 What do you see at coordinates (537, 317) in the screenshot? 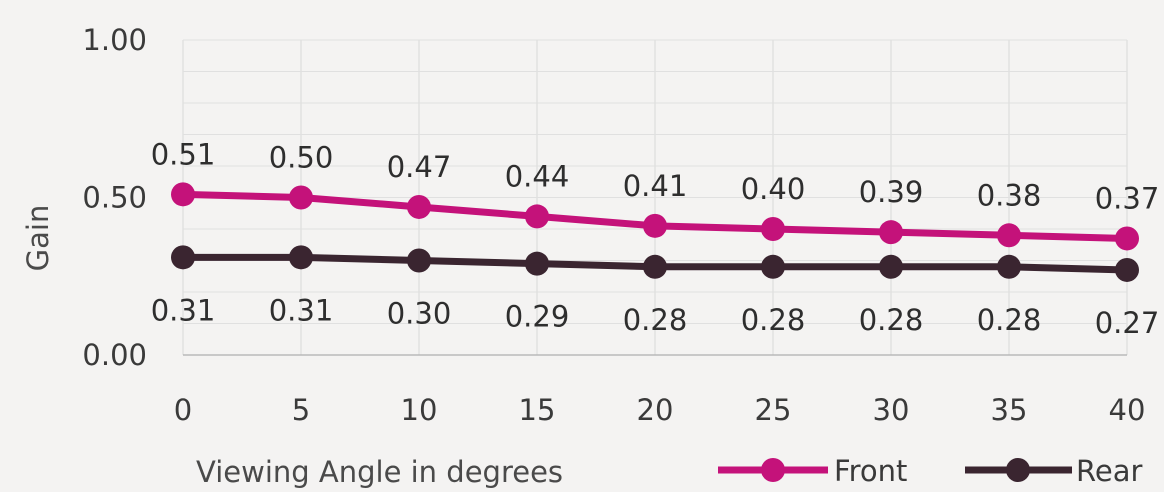
I see `data-label-rear: 0.29` at bounding box center [537, 317].